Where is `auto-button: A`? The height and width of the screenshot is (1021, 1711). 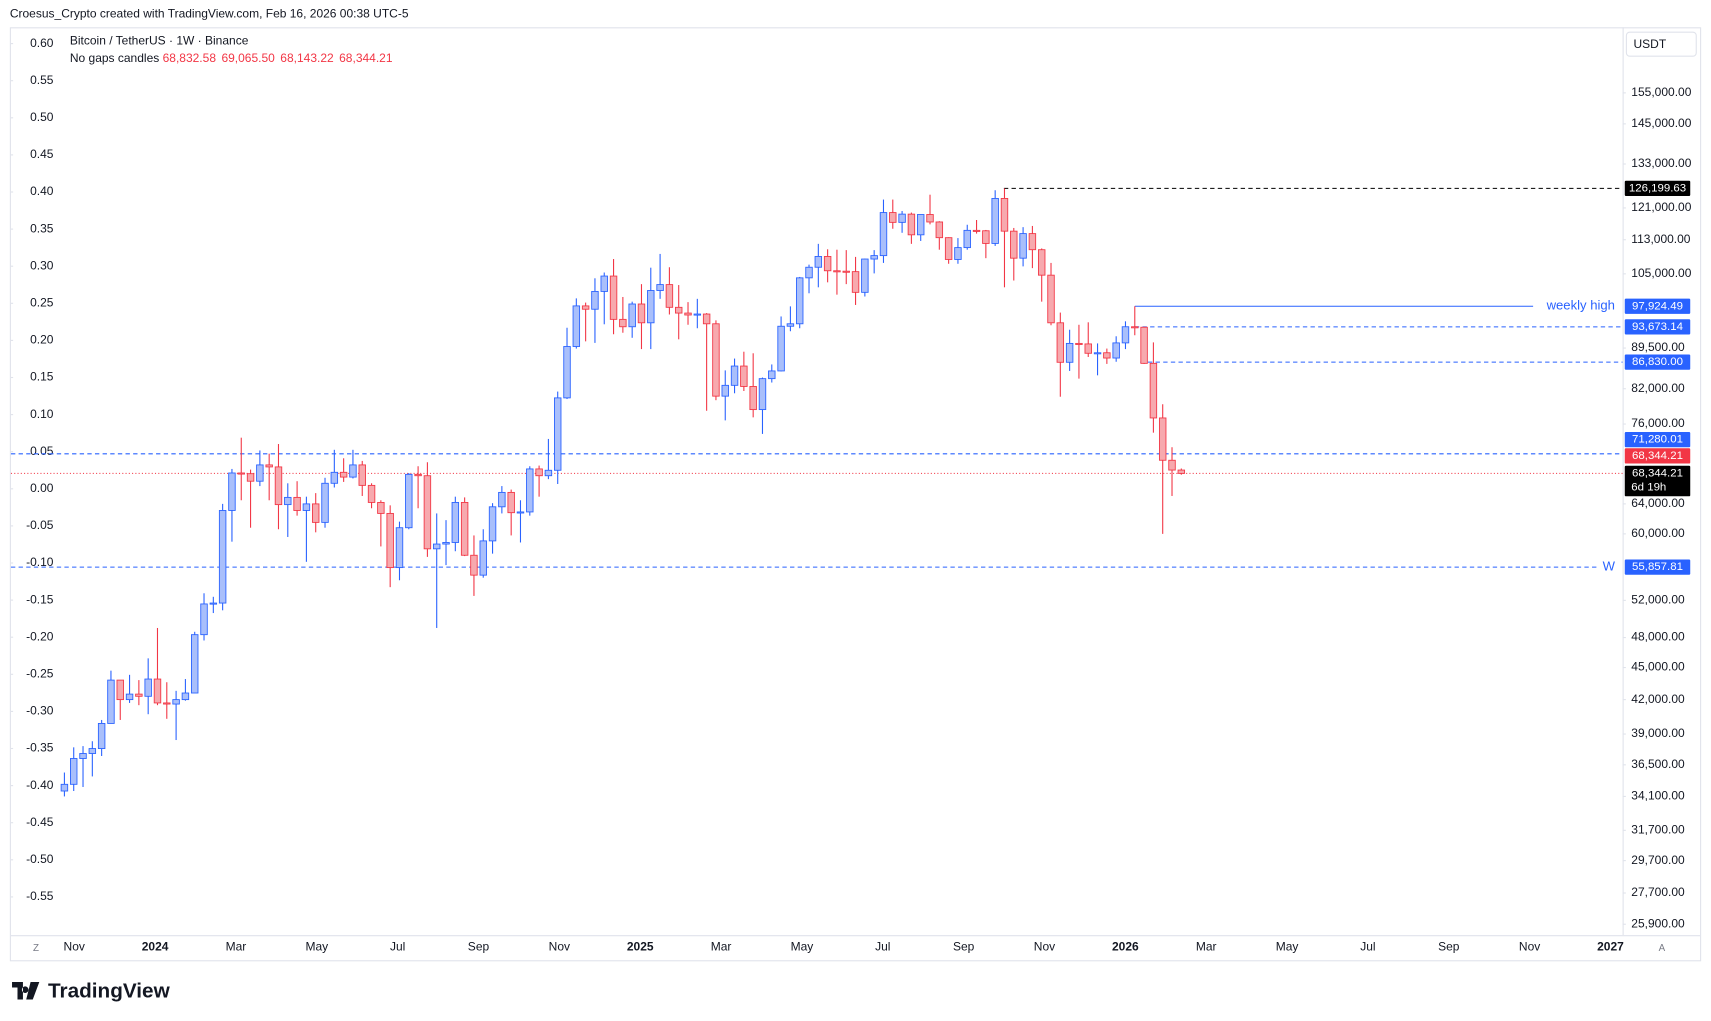
auto-button: A is located at coordinates (1662, 948).